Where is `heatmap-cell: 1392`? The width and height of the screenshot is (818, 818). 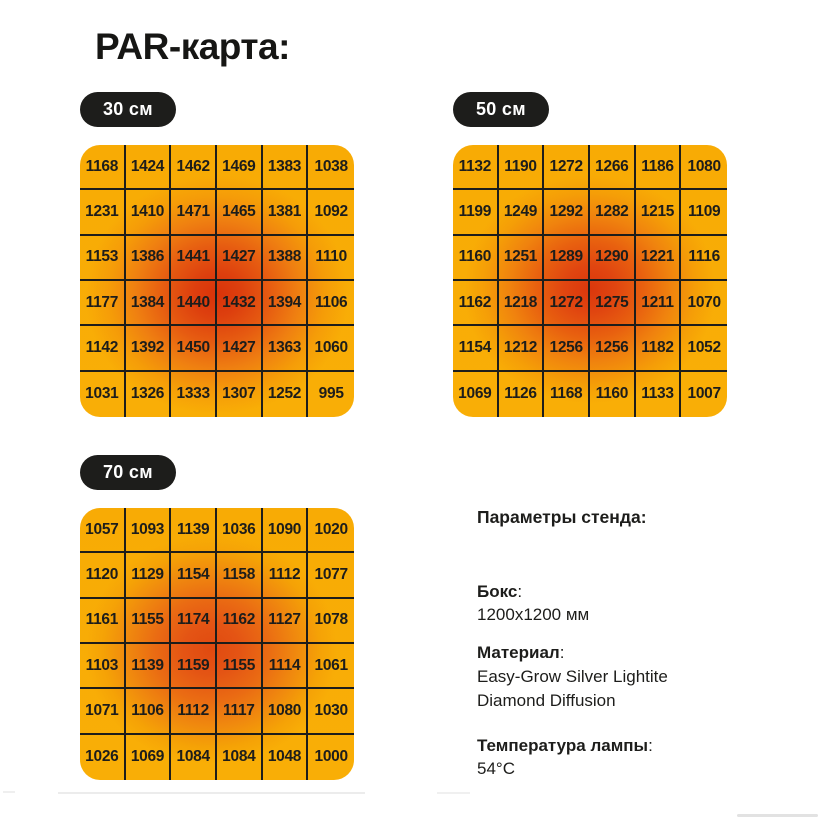 heatmap-cell: 1392 is located at coordinates (148, 349).